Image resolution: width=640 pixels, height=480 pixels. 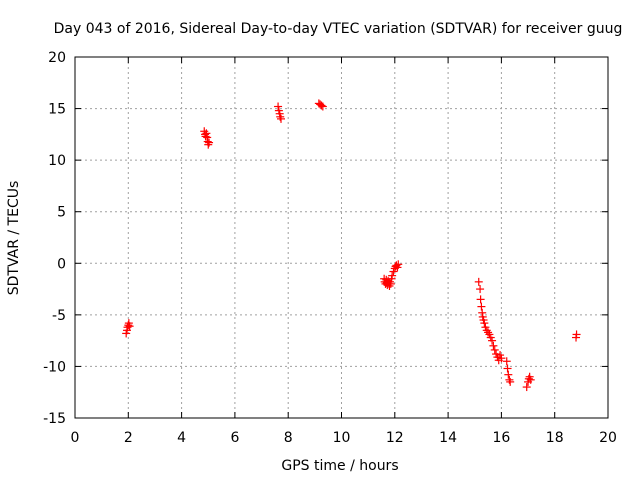 I want to click on x-tick-label: 2, so click(x=128, y=438).